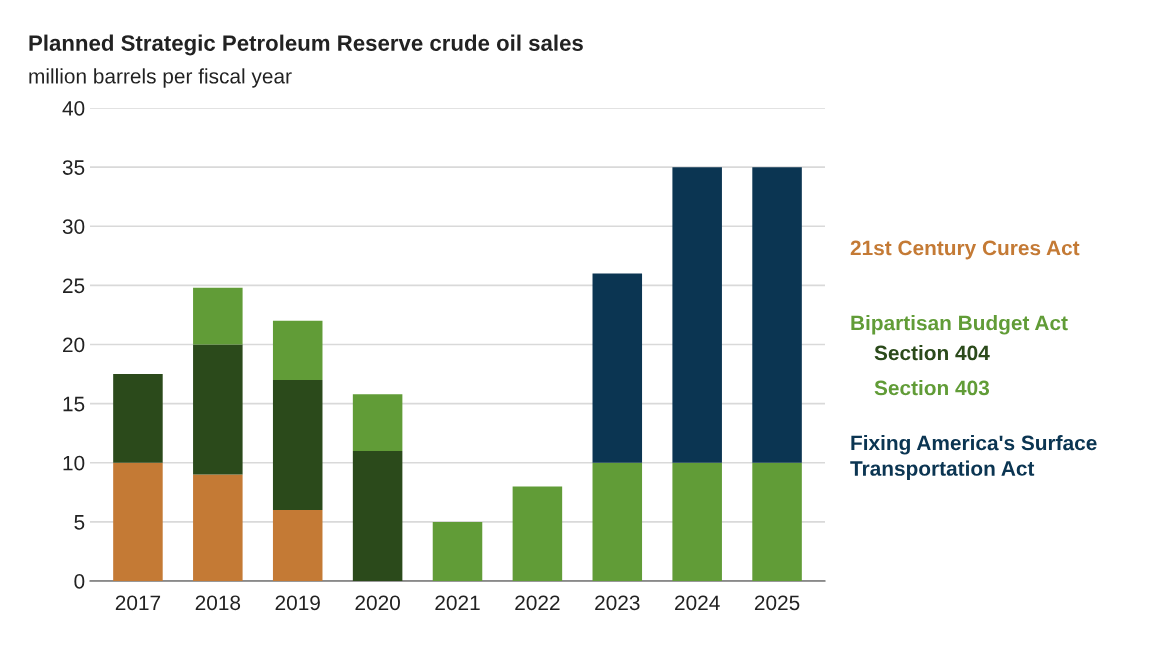 The image size is (1153, 656). I want to click on chart-title: Planned Strategic Petroleum Reserve crude oil sales, so click(306, 45).